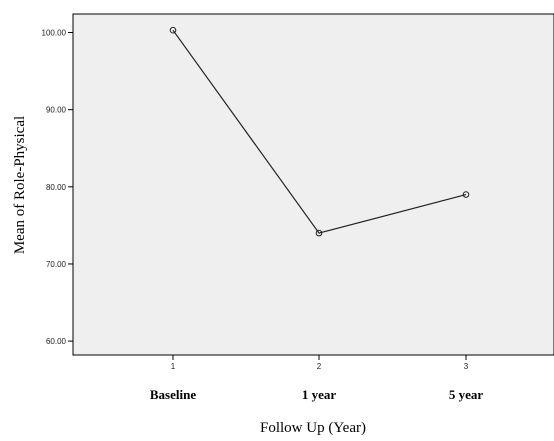  What do you see at coordinates (319, 366) in the screenshot?
I see `x-tick-number: 2` at bounding box center [319, 366].